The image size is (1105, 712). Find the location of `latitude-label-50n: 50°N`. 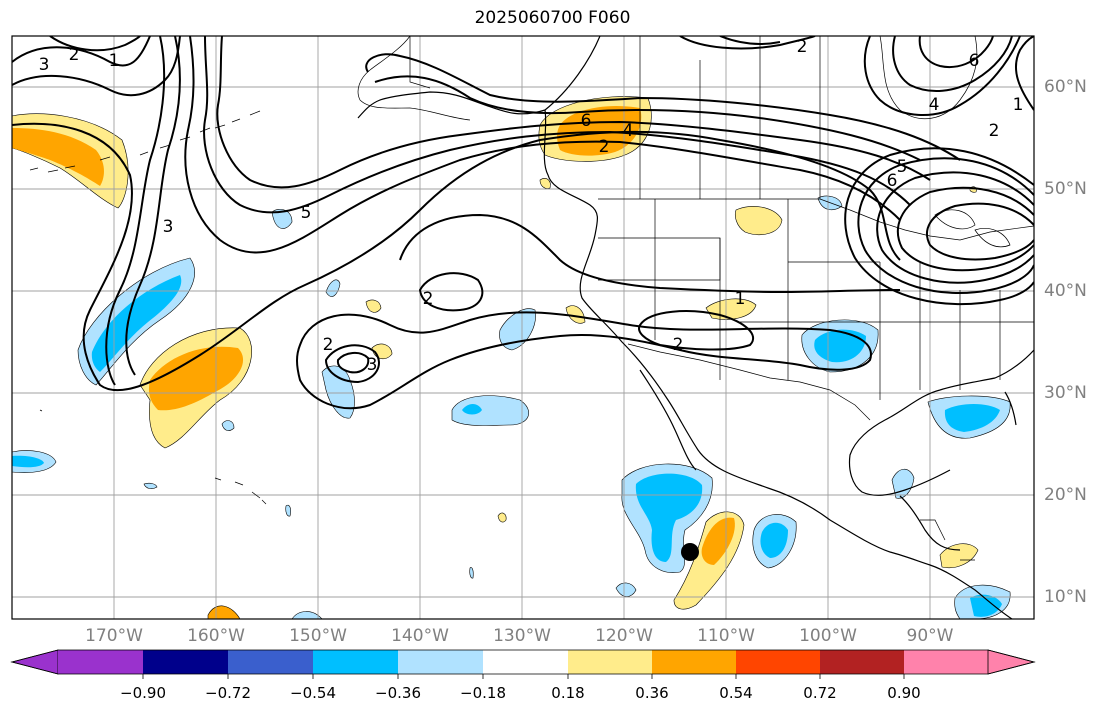

latitude-label-50n: 50°N is located at coordinates (1065, 189).